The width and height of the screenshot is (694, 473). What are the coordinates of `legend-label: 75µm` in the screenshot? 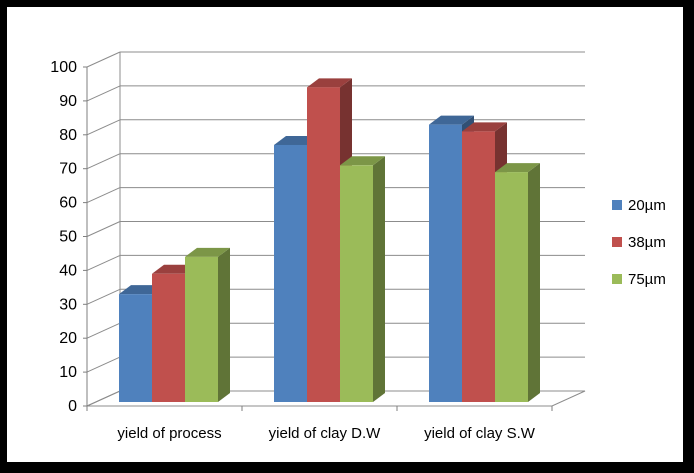 It's located at (647, 279).